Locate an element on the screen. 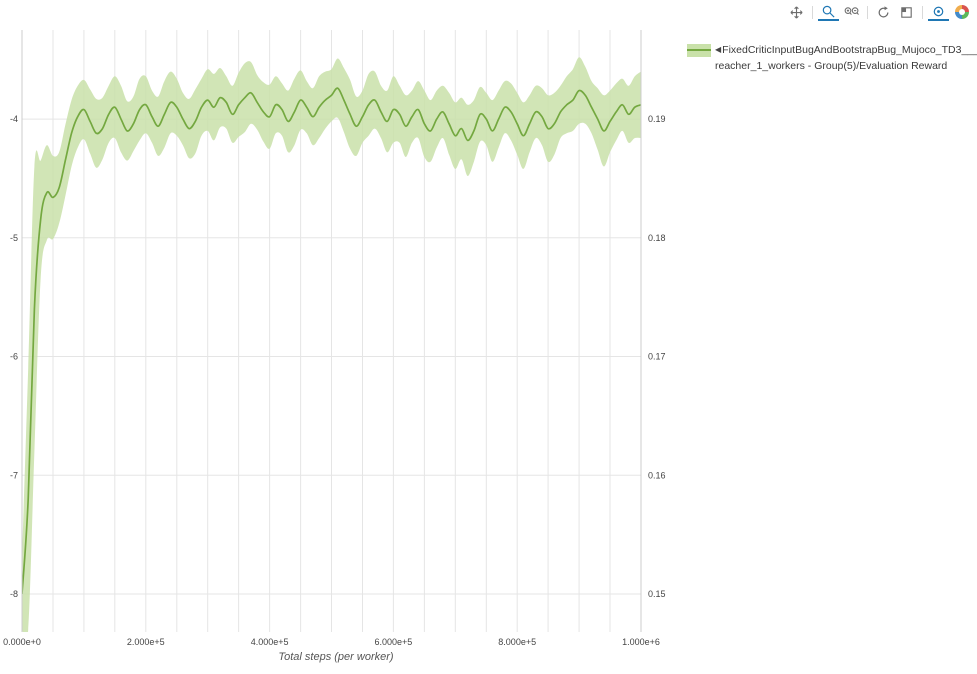  y2-tick-label: 0.16 is located at coordinates (657, 475).